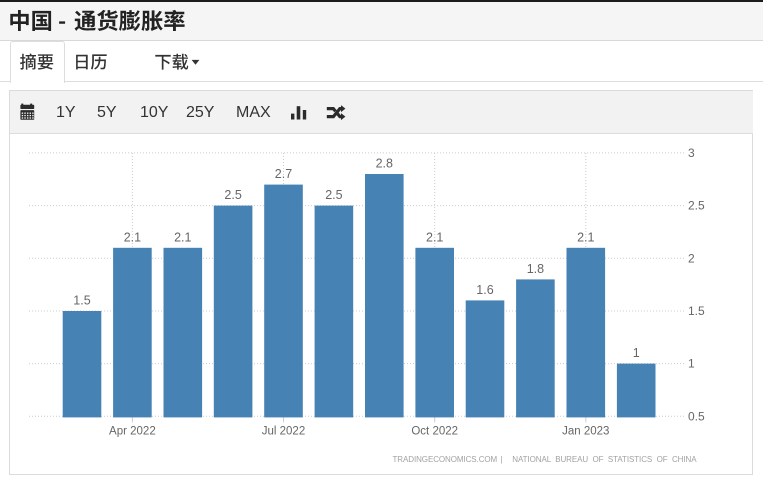 The image size is (763, 479). I want to click on svg-text: Apr 2022, so click(132, 432).